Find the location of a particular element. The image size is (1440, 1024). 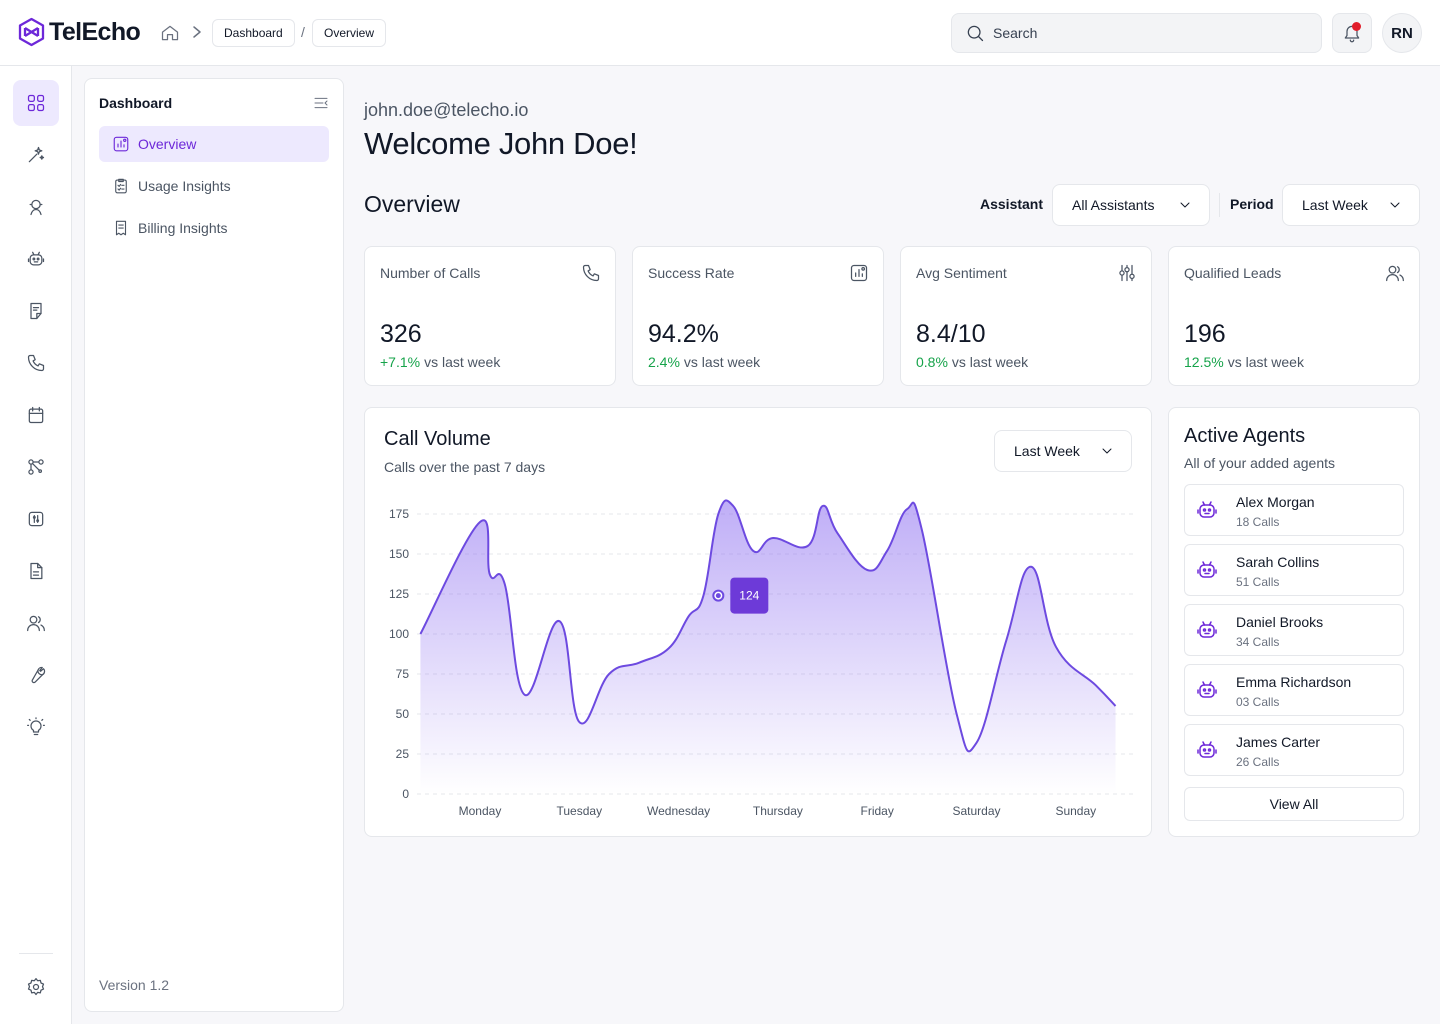

wrench-icon is located at coordinates (36, 675).